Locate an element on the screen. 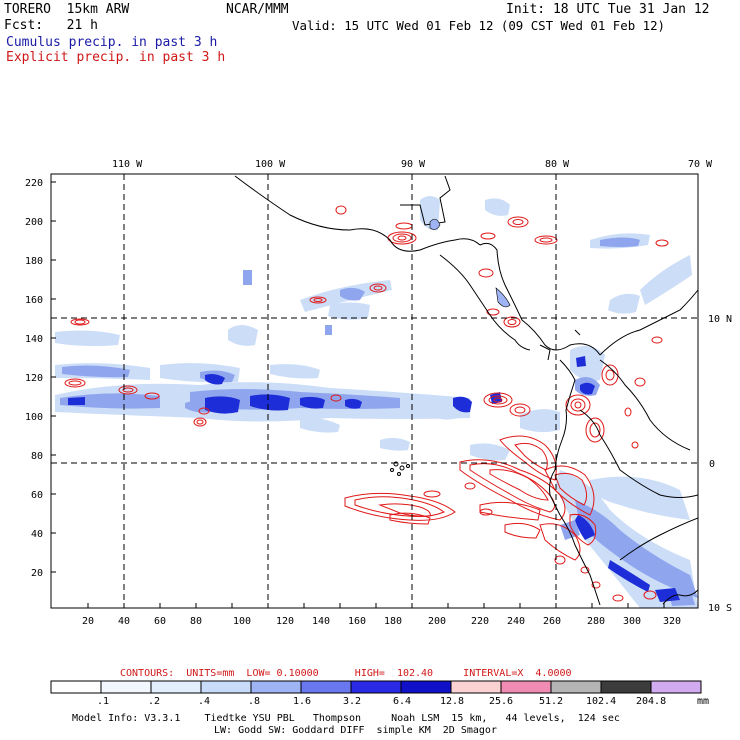 This screenshot has height=740, width=740. x-tick-label: 200 is located at coordinates (437, 621).